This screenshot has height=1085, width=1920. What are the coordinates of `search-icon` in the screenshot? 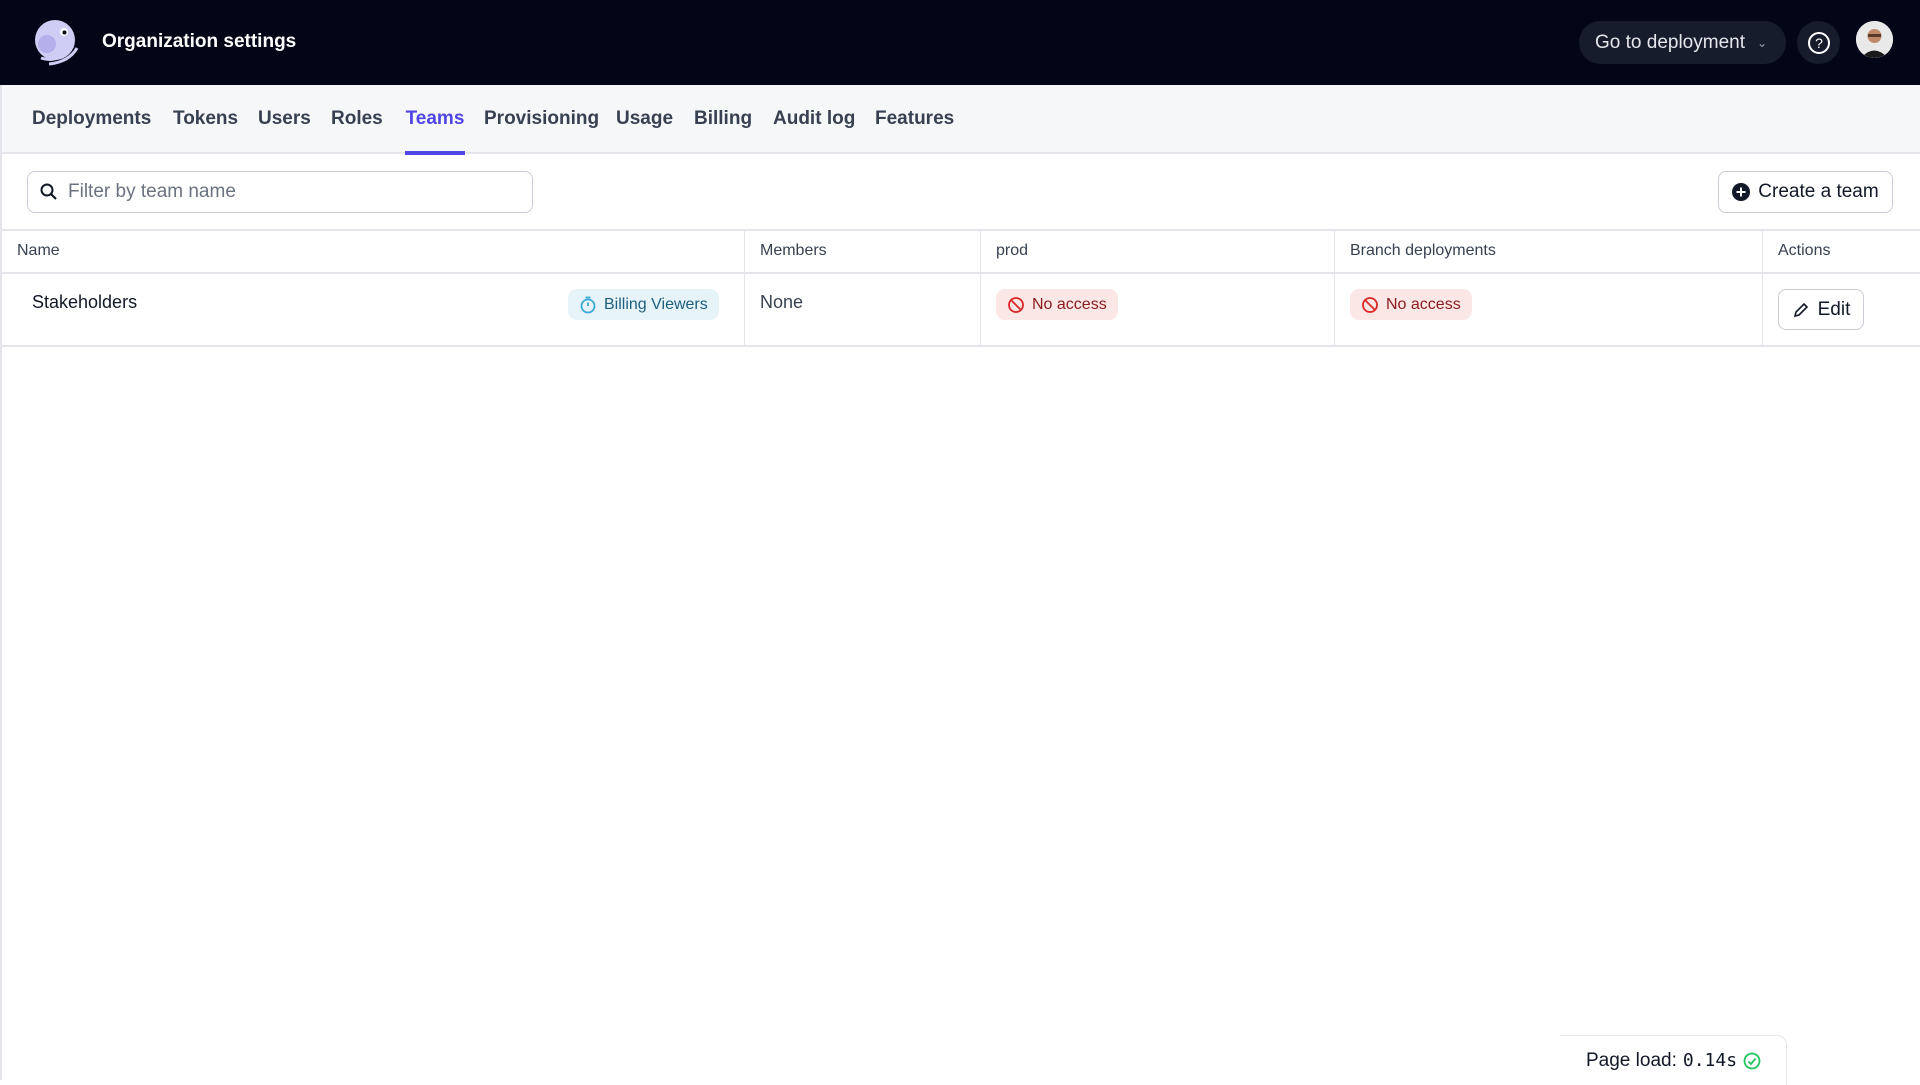 It's located at (48, 191).